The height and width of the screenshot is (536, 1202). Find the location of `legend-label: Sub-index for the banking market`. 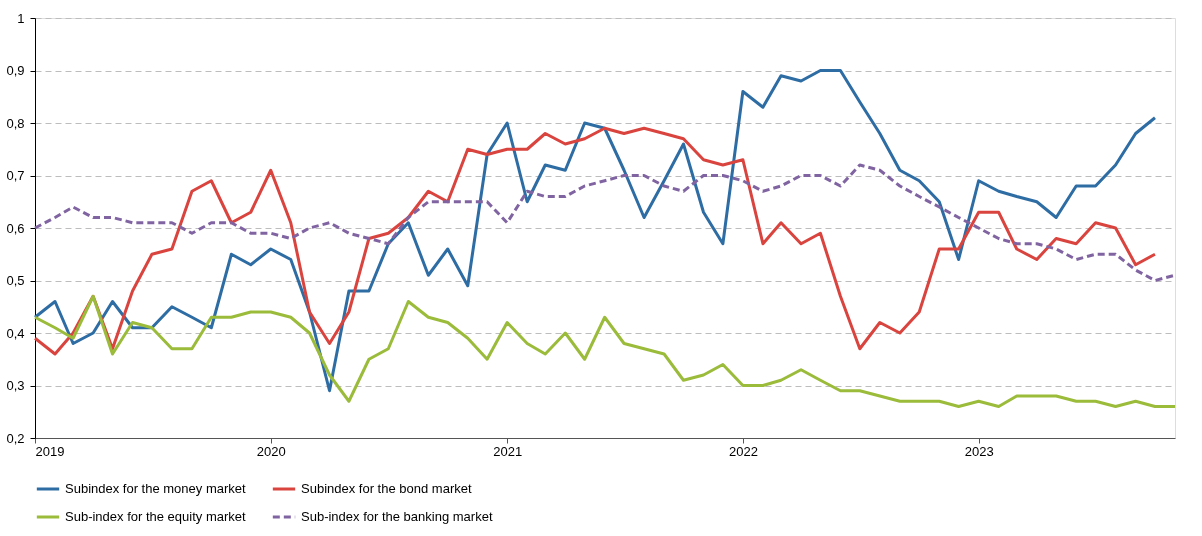

legend-label: Sub-index for the banking market is located at coordinates (397, 516).